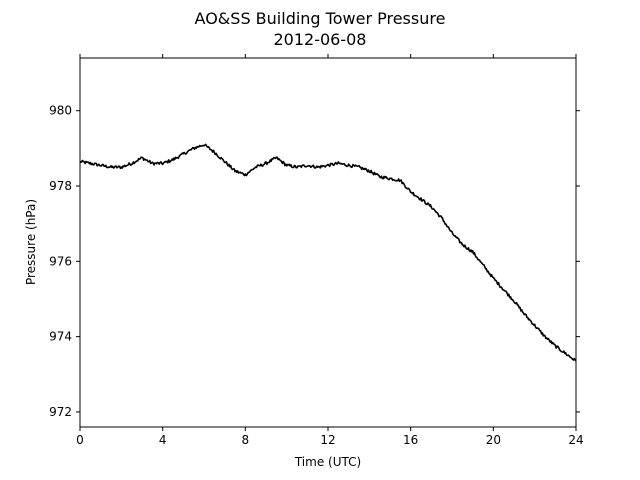 Image resolution: width=640 pixels, height=480 pixels. What do you see at coordinates (320, 18) in the screenshot?
I see `chart-title: AO&SS Building Tower Pressure` at bounding box center [320, 18].